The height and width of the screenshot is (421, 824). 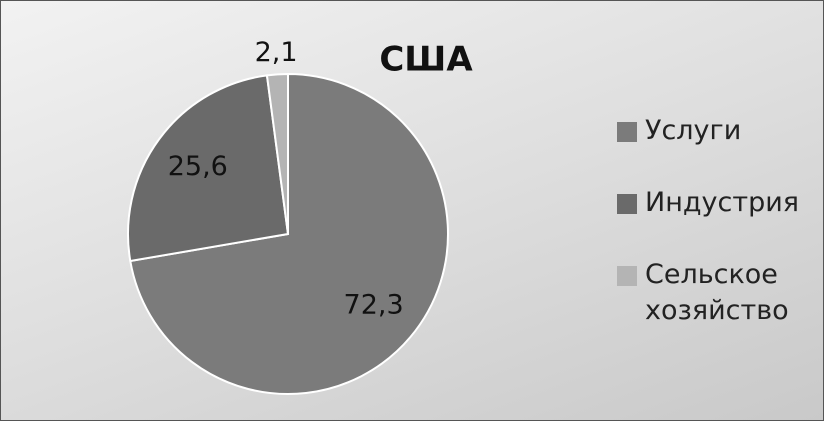 What do you see at coordinates (693, 130) in the screenshot?
I see `legend-label: Услуги` at bounding box center [693, 130].